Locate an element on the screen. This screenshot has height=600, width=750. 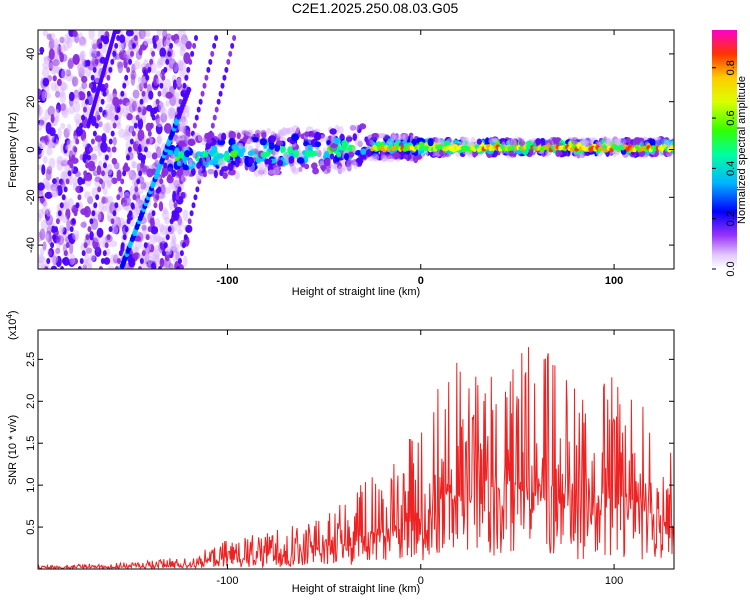
snr-multiplier: (x104) is located at coordinates (12, 325).